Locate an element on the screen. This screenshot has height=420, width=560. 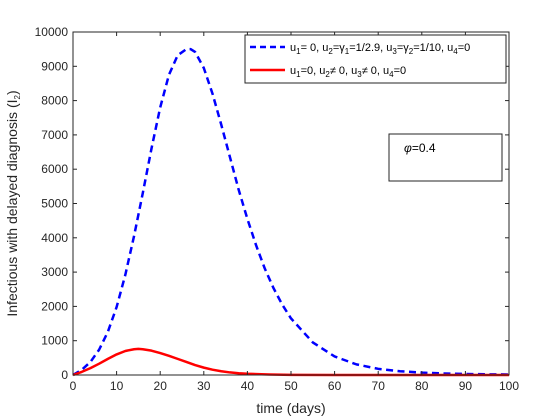
annotation-box is located at coordinates (445, 157).